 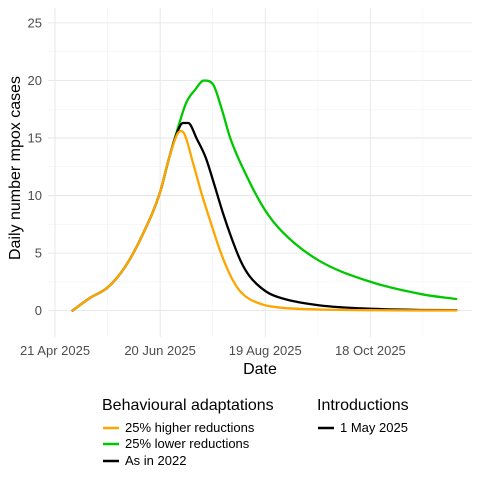 I want to click on legend-title-introductions: Introductions, so click(x=363, y=405).